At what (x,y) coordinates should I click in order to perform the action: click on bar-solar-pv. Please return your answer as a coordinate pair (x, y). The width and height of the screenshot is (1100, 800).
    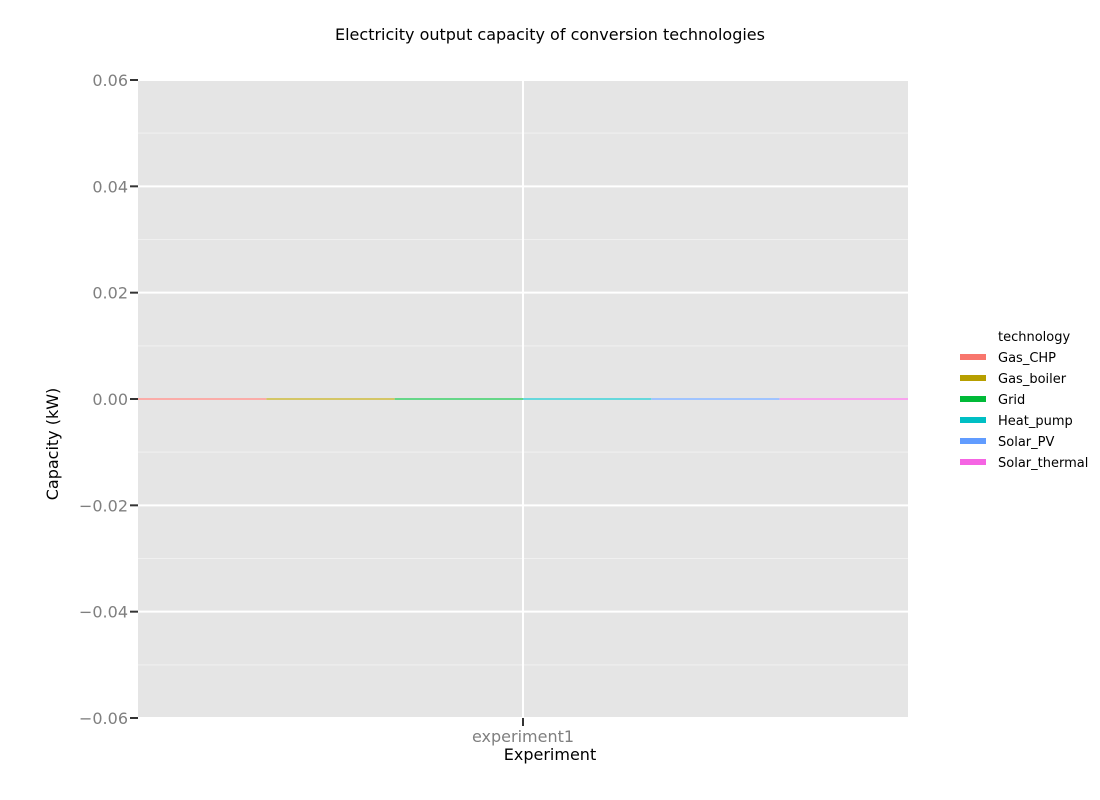
    Looking at the image, I should click on (715, 399).